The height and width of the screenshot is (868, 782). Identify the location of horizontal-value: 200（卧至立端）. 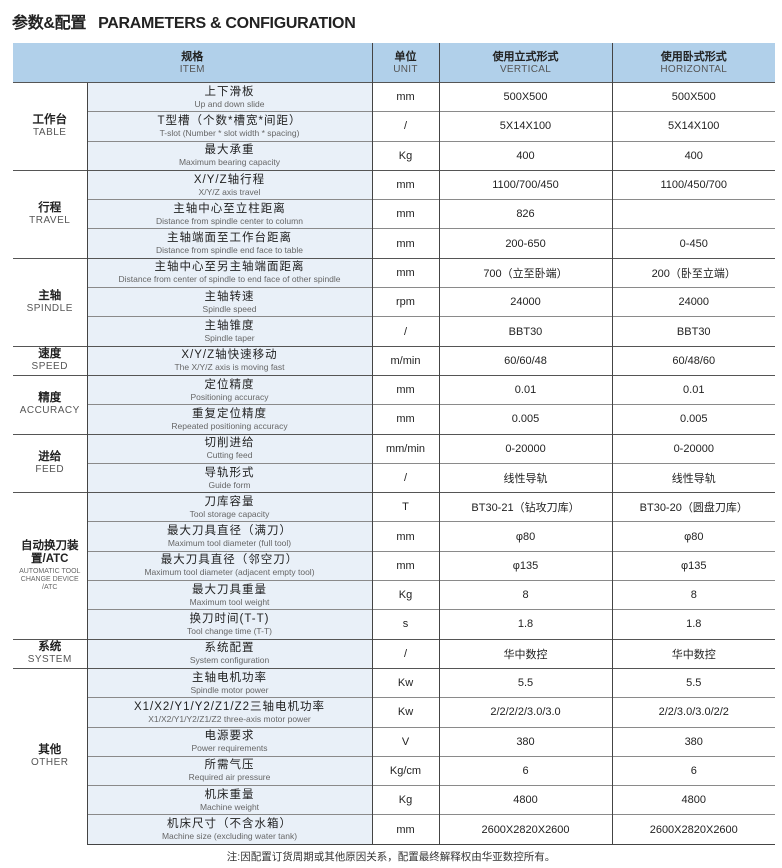
(693, 272).